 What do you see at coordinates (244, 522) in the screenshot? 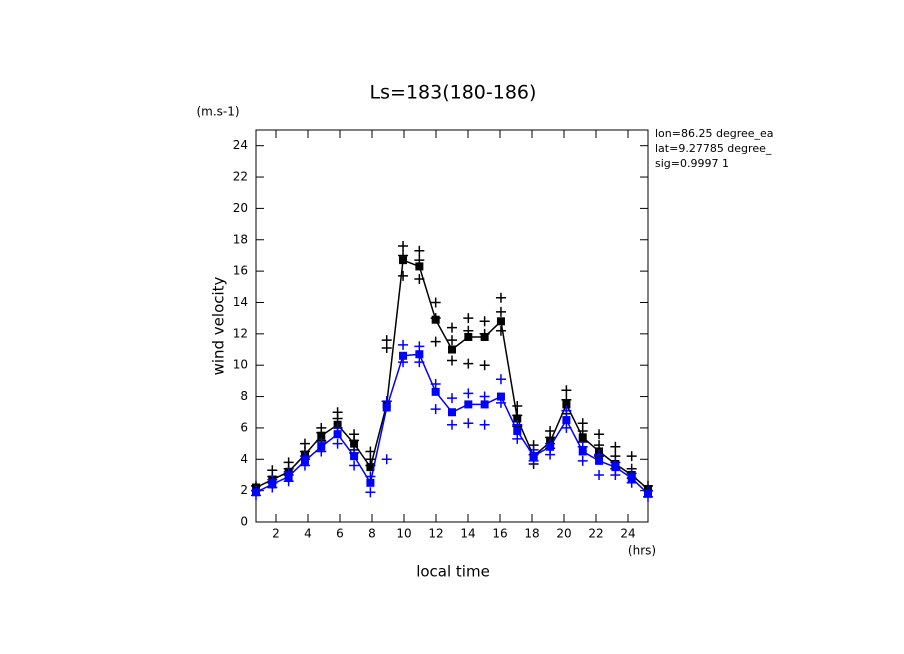
I see `y-tick-label: 0` at bounding box center [244, 522].